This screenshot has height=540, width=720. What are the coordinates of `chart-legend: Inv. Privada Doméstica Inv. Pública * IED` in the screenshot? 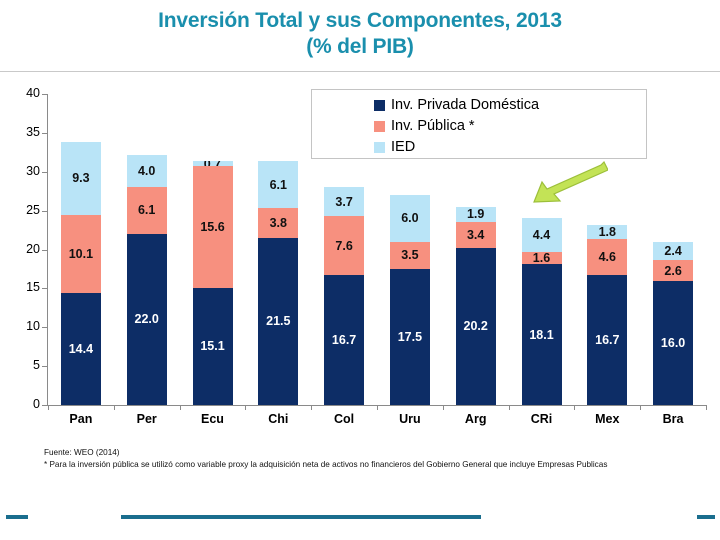 It's located at (479, 124).